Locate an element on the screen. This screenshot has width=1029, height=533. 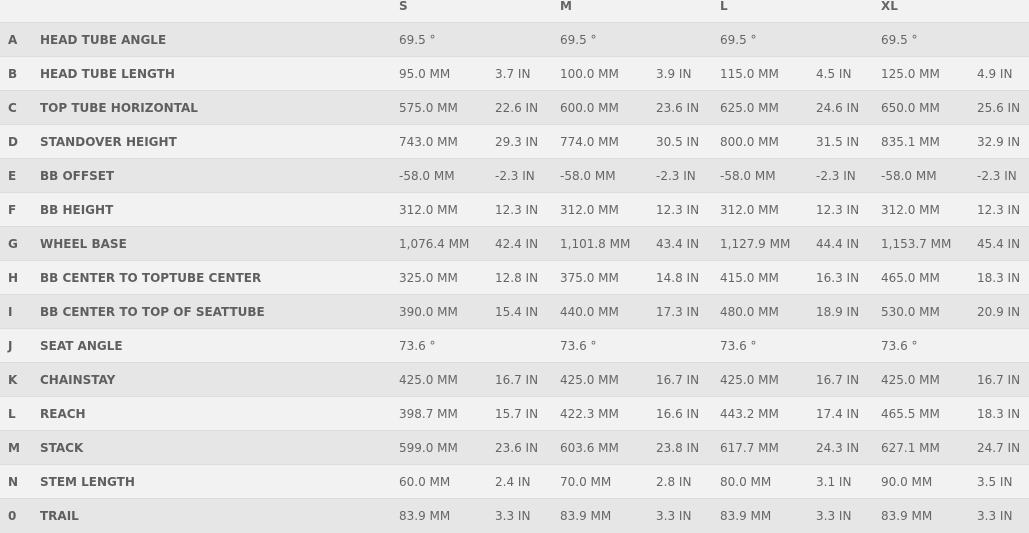
header-row: S M L XL is located at coordinates (514, 11).